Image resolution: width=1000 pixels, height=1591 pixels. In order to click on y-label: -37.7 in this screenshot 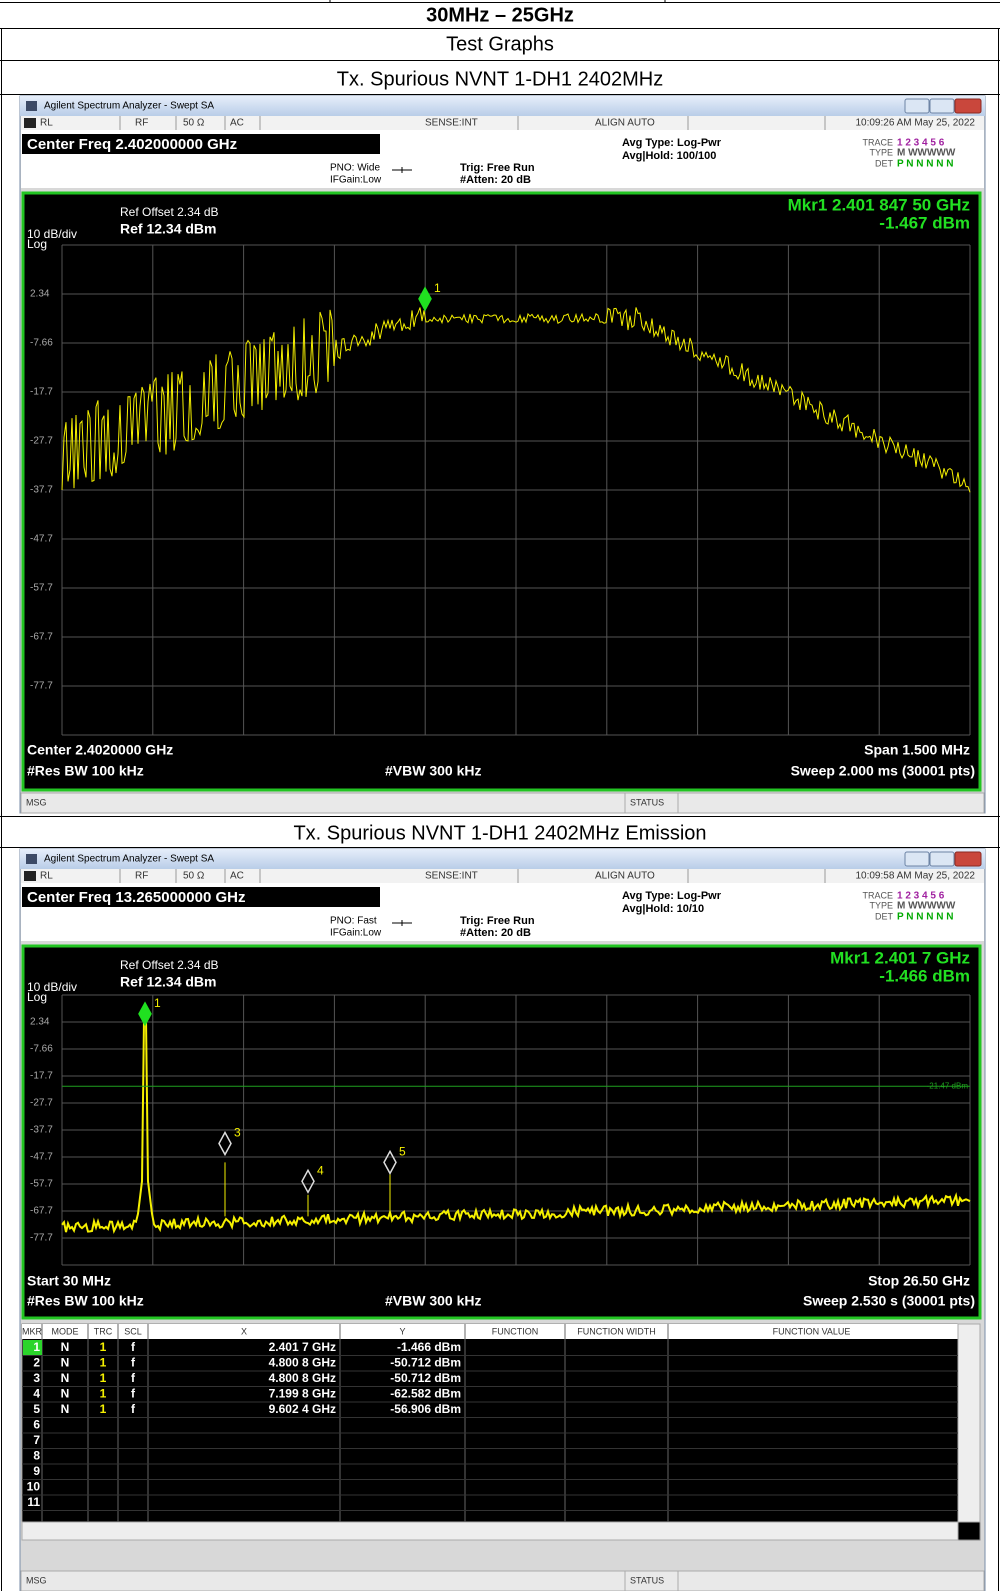, I will do `click(41, 490)`.